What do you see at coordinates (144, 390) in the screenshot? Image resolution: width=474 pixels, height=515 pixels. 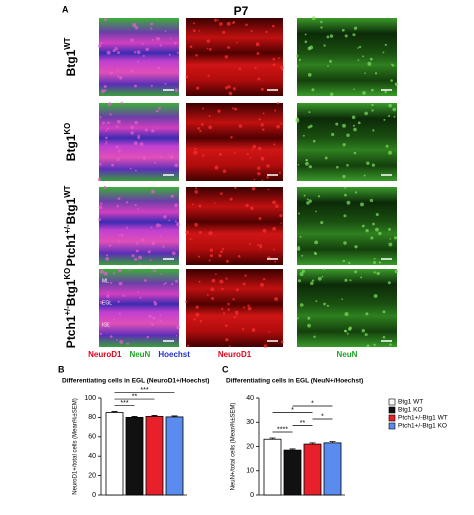 I see `significance-label: ***` at bounding box center [144, 390].